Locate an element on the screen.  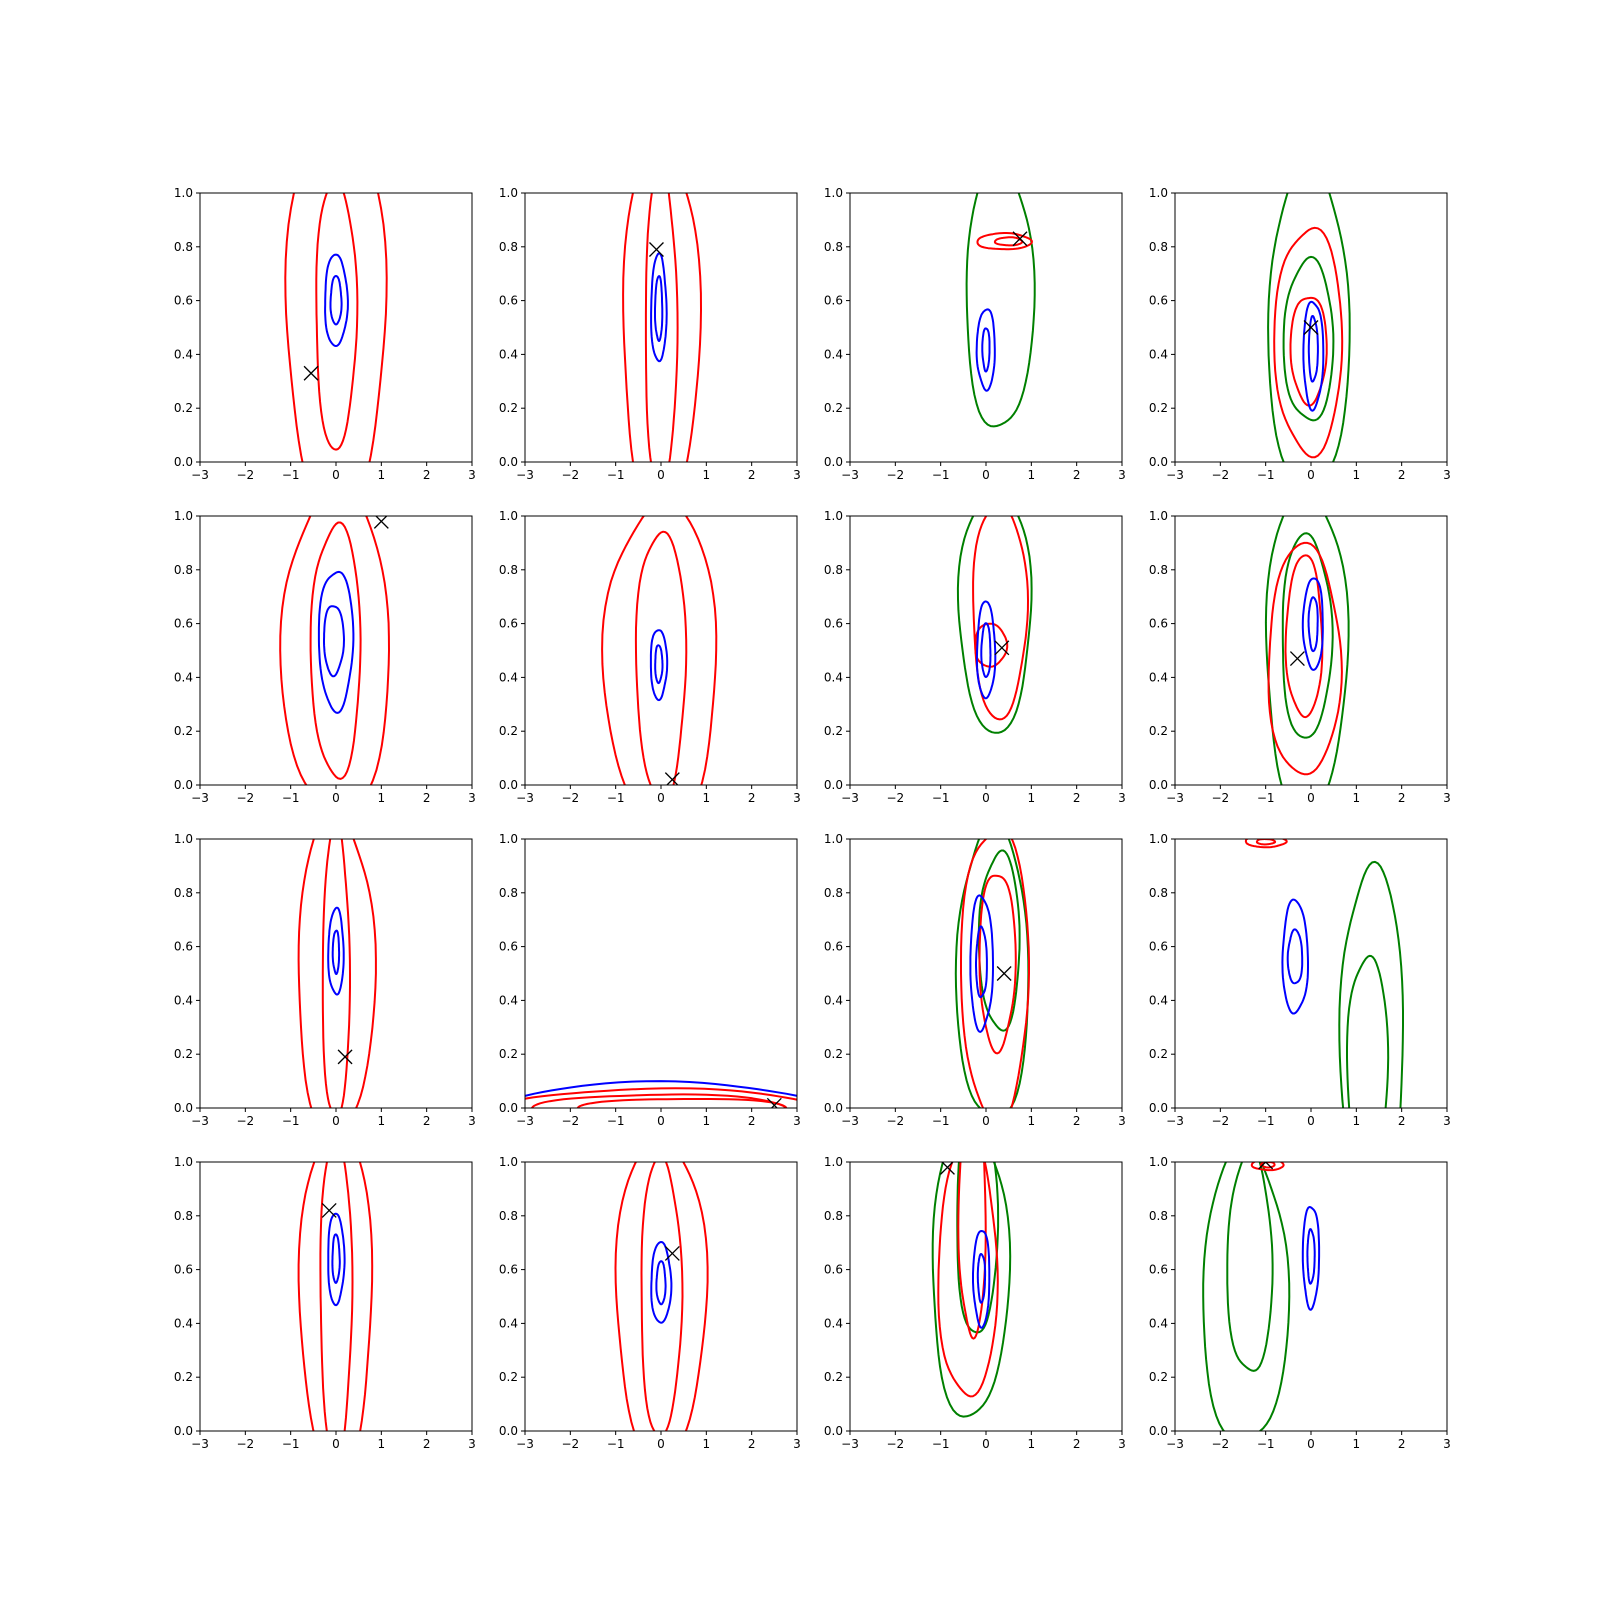
subplot-16: −3 −2 −1 0 1 2 3 0.0 0.2 0.4 0.6 0.8 1.0 is located at coordinates (1300, 1303).